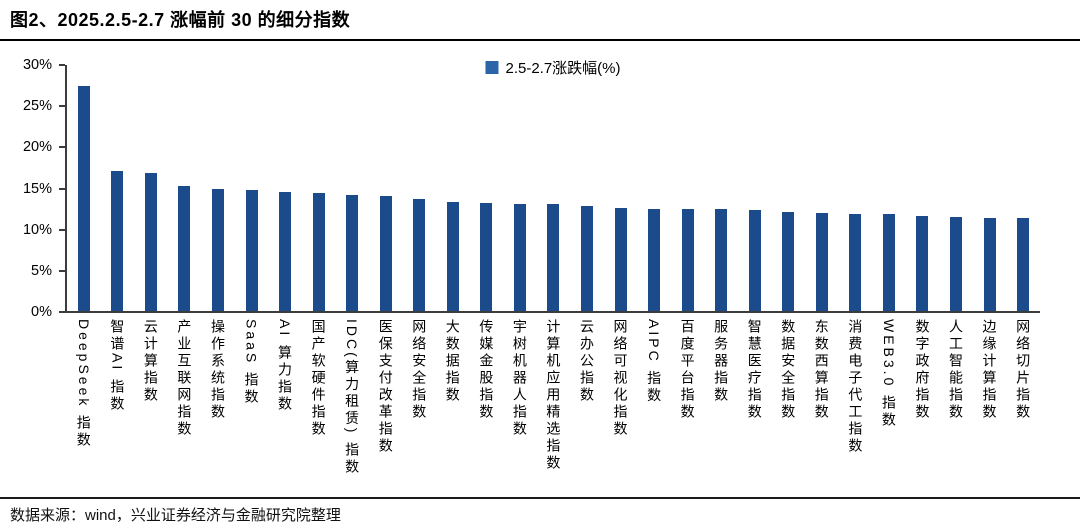  I want to click on y-tick-label: 25%, so click(37, 106).